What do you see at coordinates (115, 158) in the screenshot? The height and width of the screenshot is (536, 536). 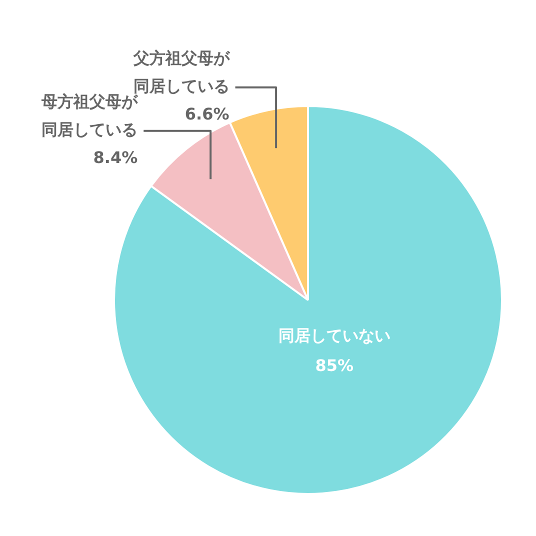 I see `data-label: 8.4%` at bounding box center [115, 158].